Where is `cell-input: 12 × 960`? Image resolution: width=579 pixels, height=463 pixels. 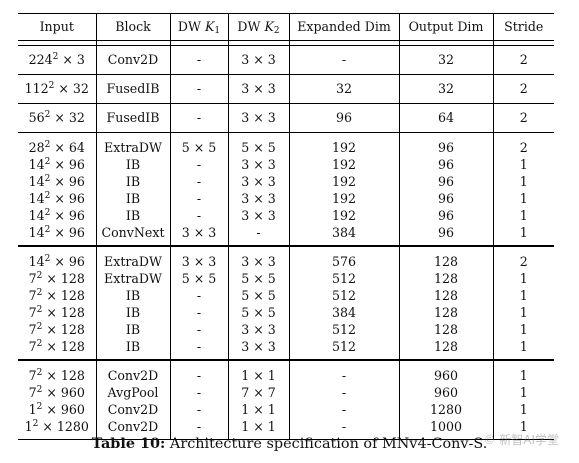
cell-input: 12 × 960 is located at coordinates (57, 409).